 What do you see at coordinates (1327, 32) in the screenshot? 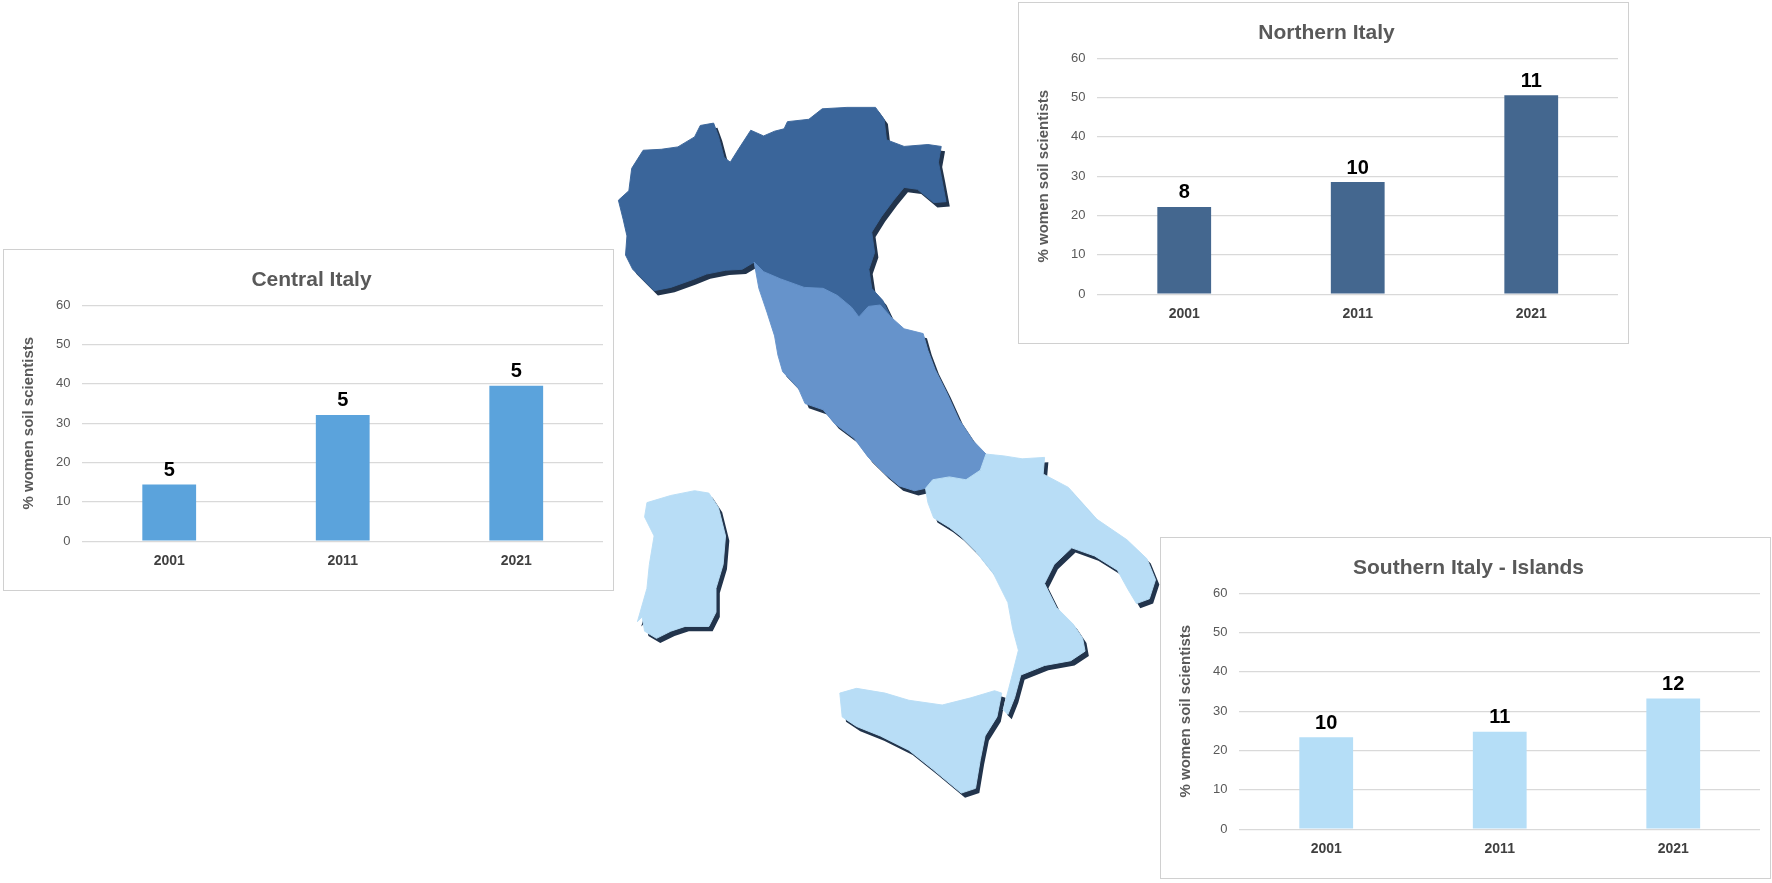
I see `chart-title: Northern Italy` at bounding box center [1327, 32].